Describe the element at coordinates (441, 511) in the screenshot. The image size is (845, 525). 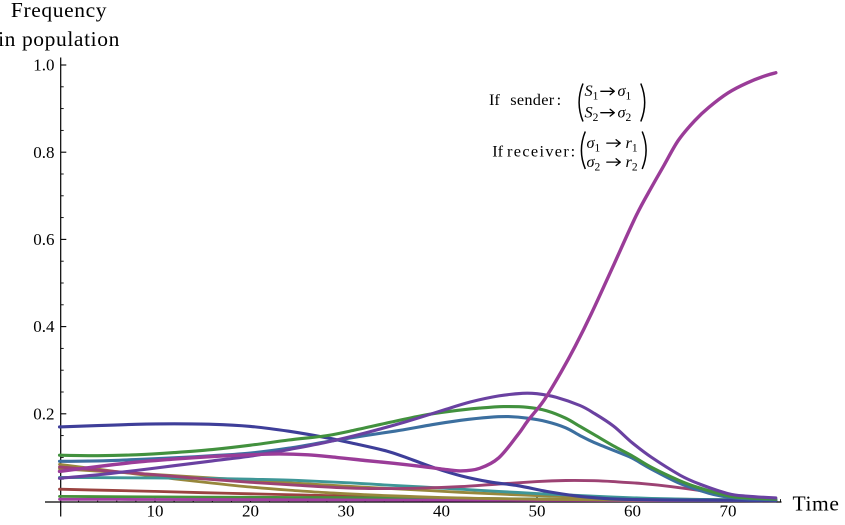
I see `svg-text: 40` at that location.